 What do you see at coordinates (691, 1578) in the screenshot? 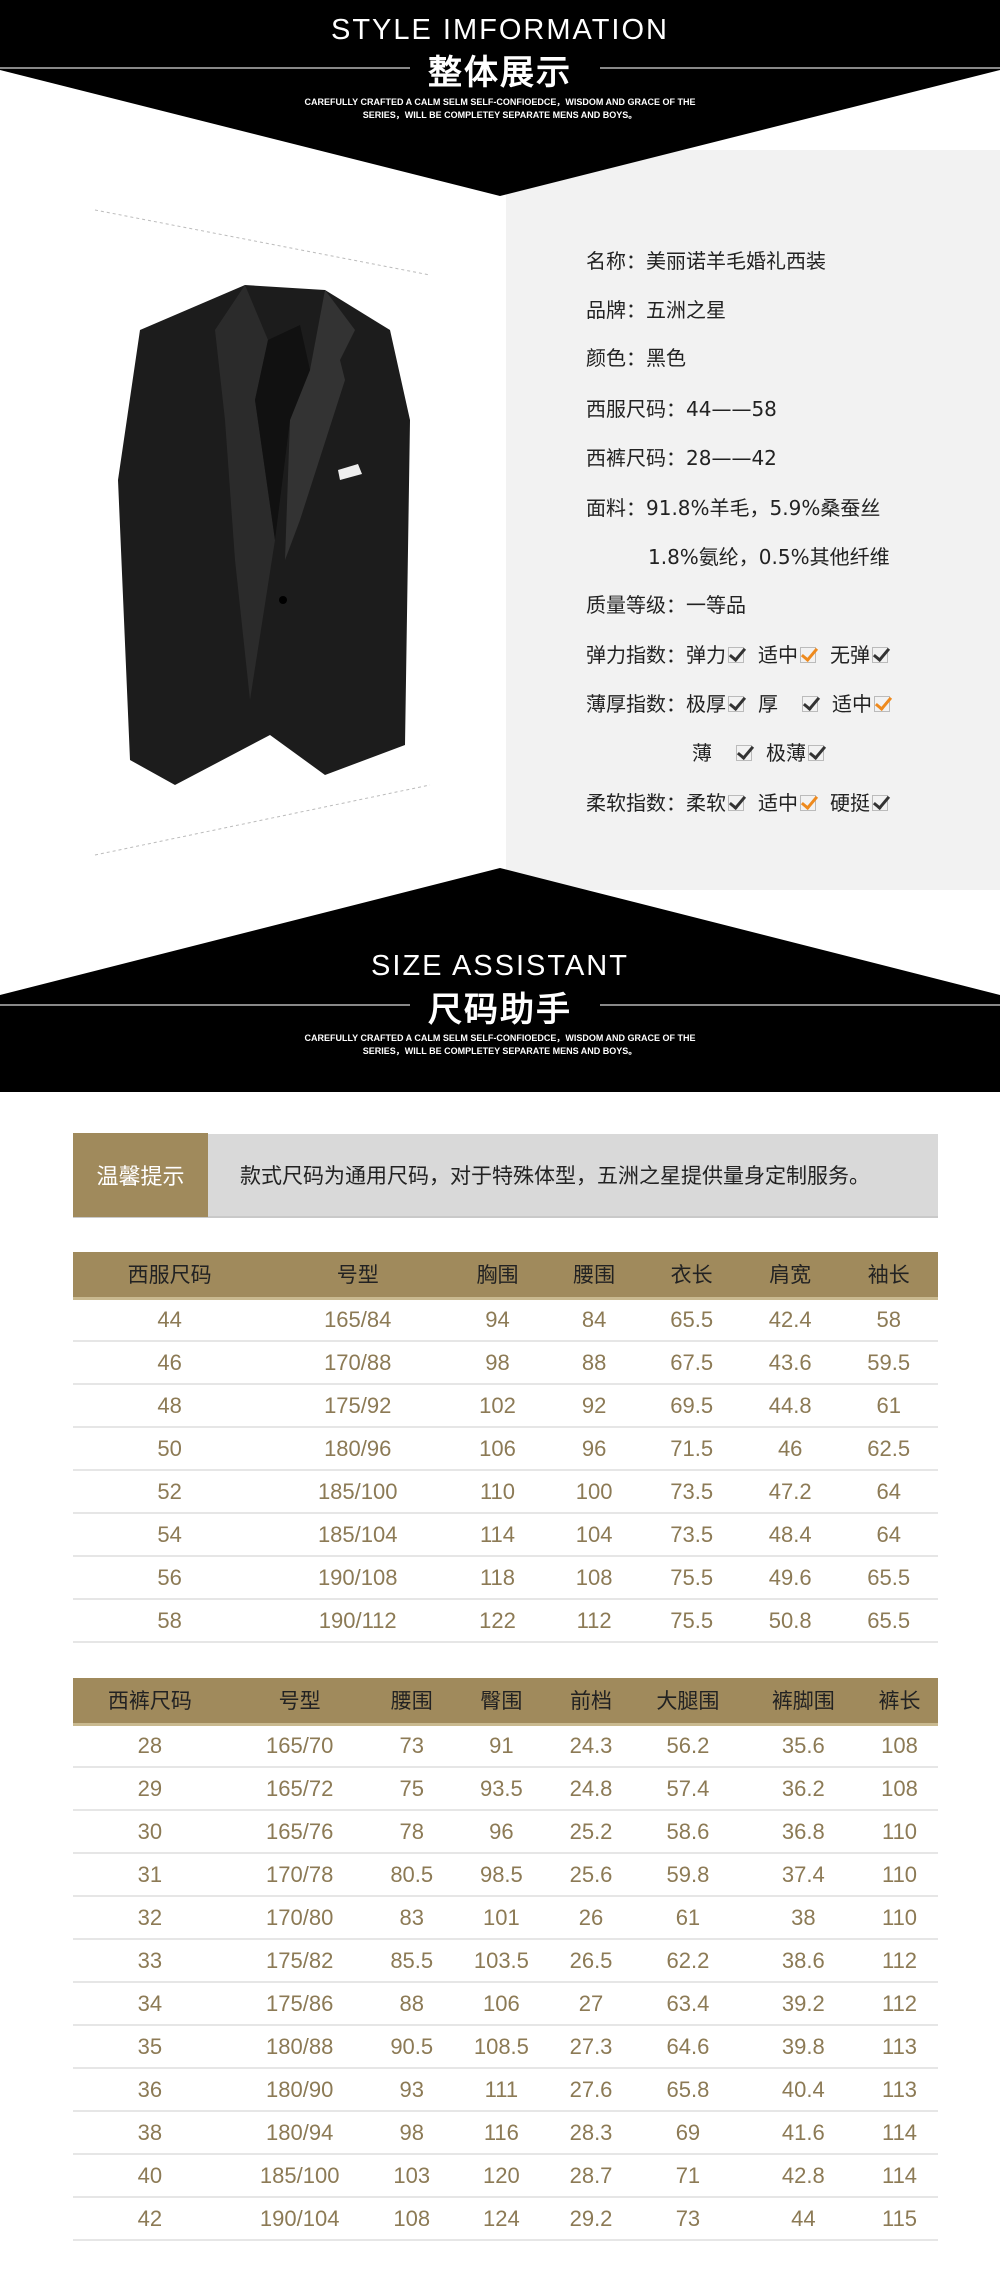
I see `table-cell: 75.5` at bounding box center [691, 1578].